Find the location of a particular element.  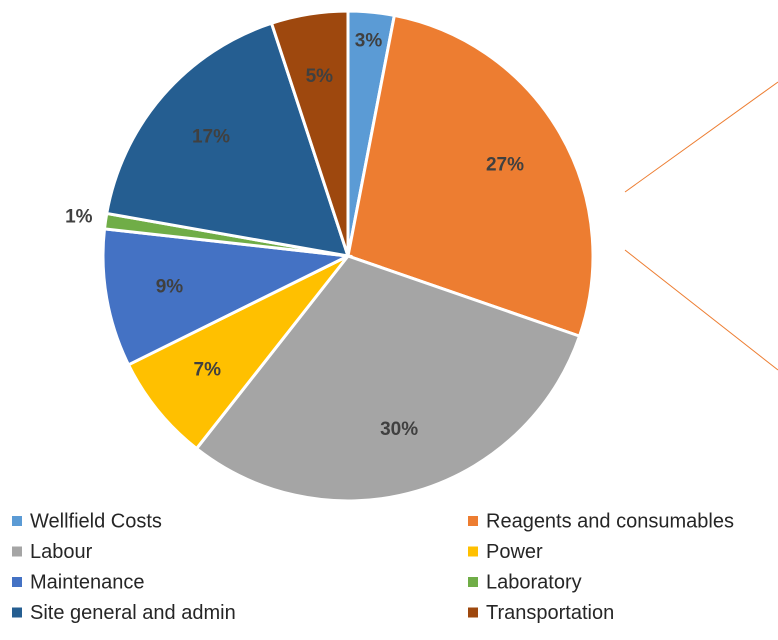

legend-label: Reagents and consumables is located at coordinates (610, 521).